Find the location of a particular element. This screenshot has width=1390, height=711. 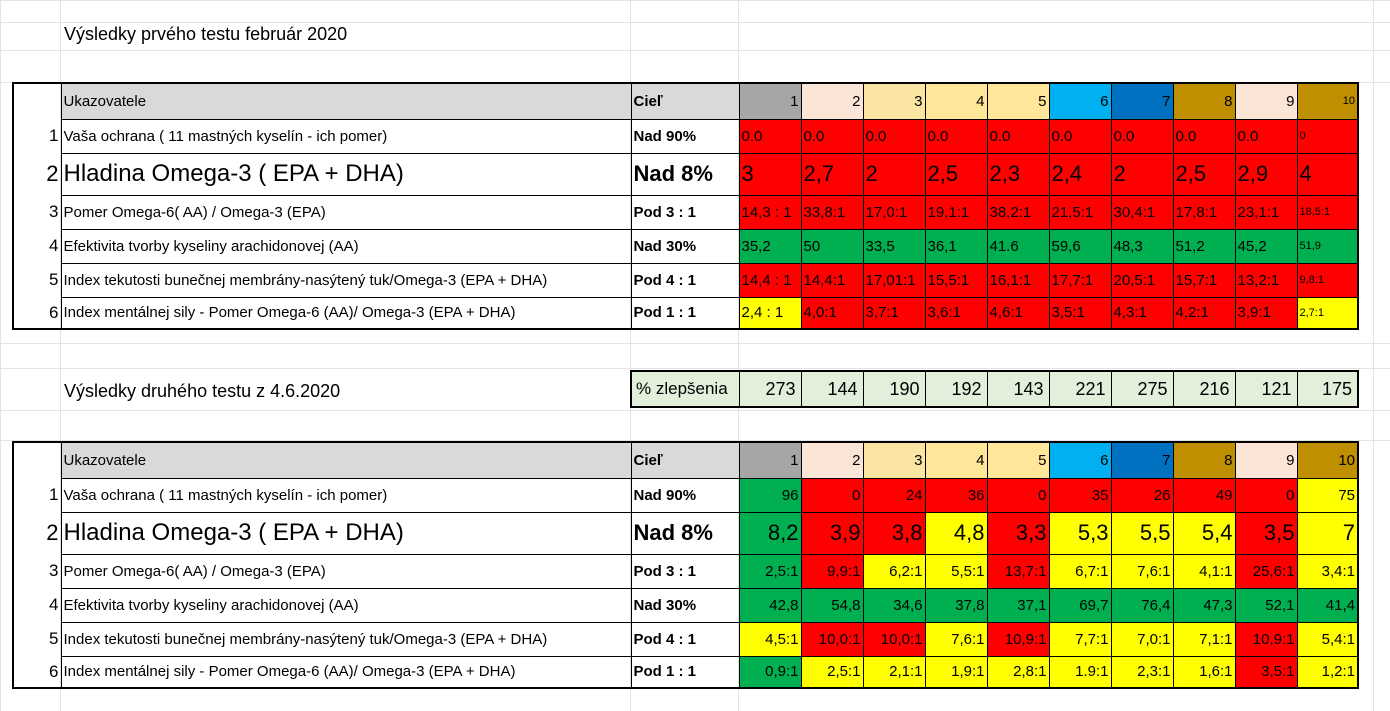

goal-cell: Pod 4 : 1 is located at coordinates (685, 280).